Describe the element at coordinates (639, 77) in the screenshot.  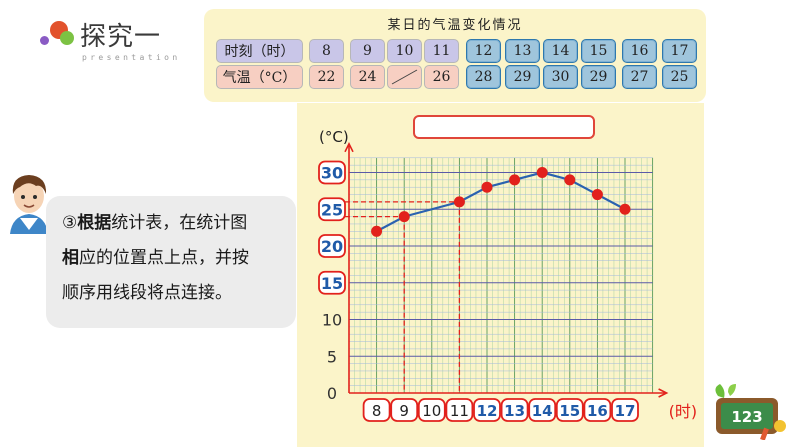
I see `temp-cell-16: 27` at that location.